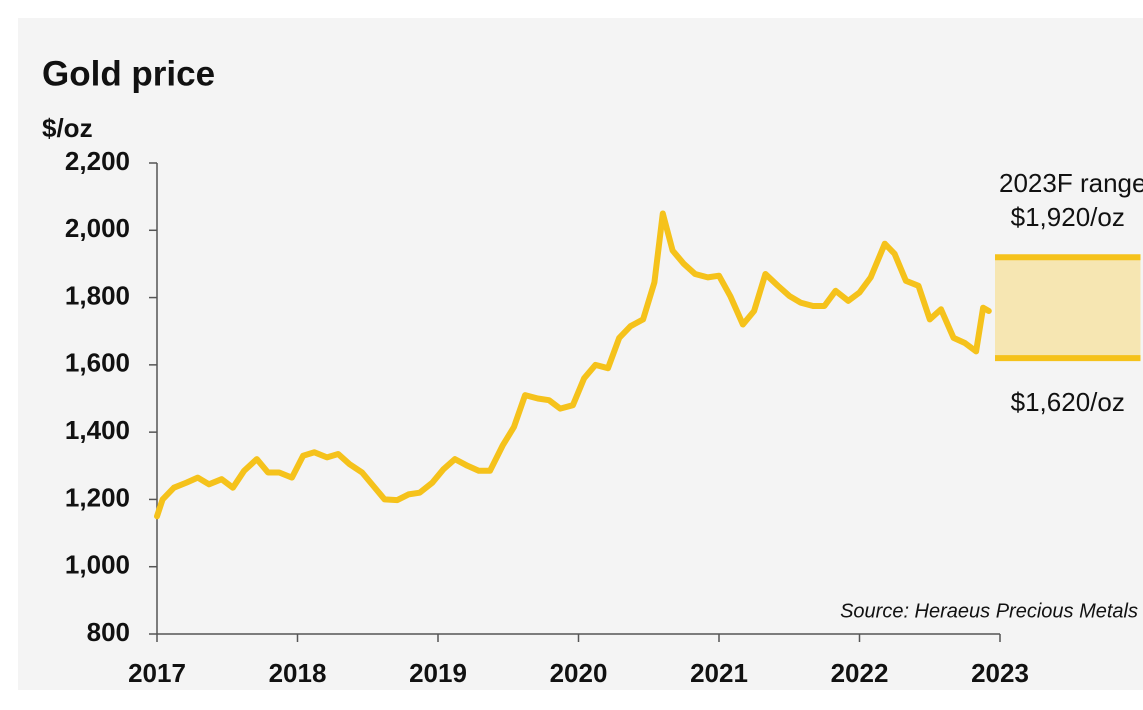 Image resolution: width=1143 pixels, height=710 pixels. I want to click on x-tick-label: 2020, so click(579, 673).